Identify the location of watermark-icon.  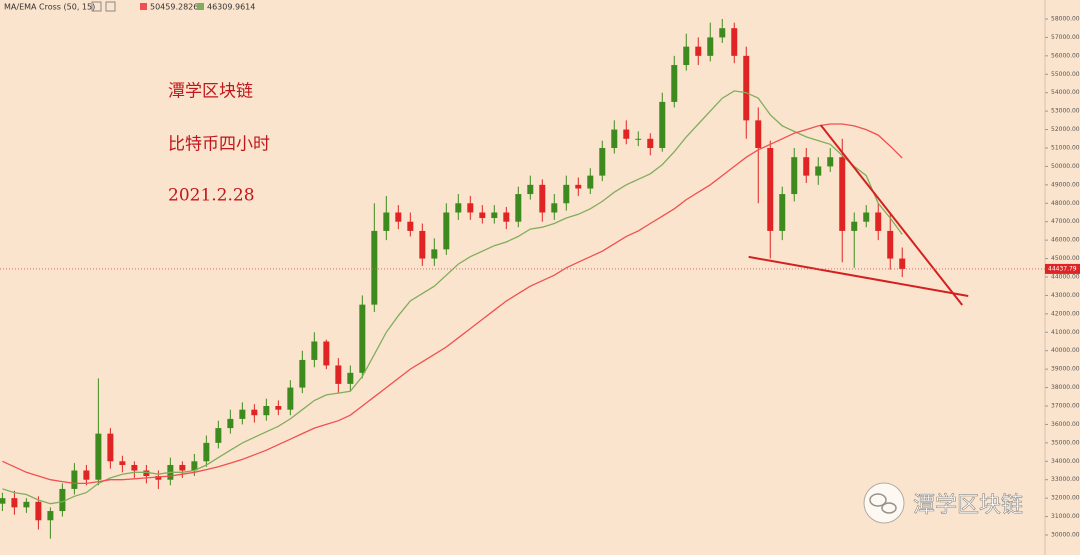
(884, 503).